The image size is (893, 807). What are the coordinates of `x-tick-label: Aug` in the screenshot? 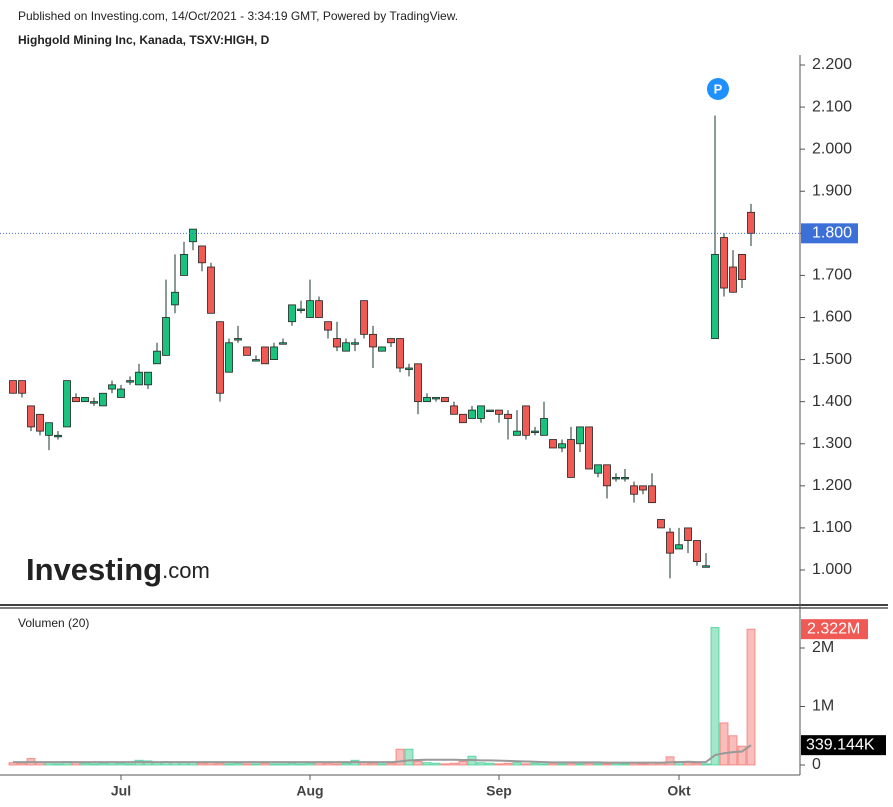 It's located at (309, 791).